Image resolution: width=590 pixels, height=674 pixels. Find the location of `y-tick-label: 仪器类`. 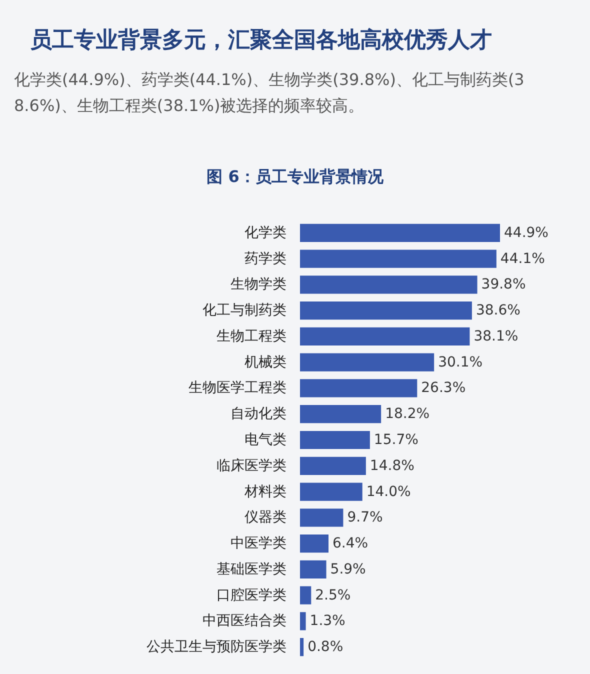

y-tick-label: 仪器类 is located at coordinates (265, 518).